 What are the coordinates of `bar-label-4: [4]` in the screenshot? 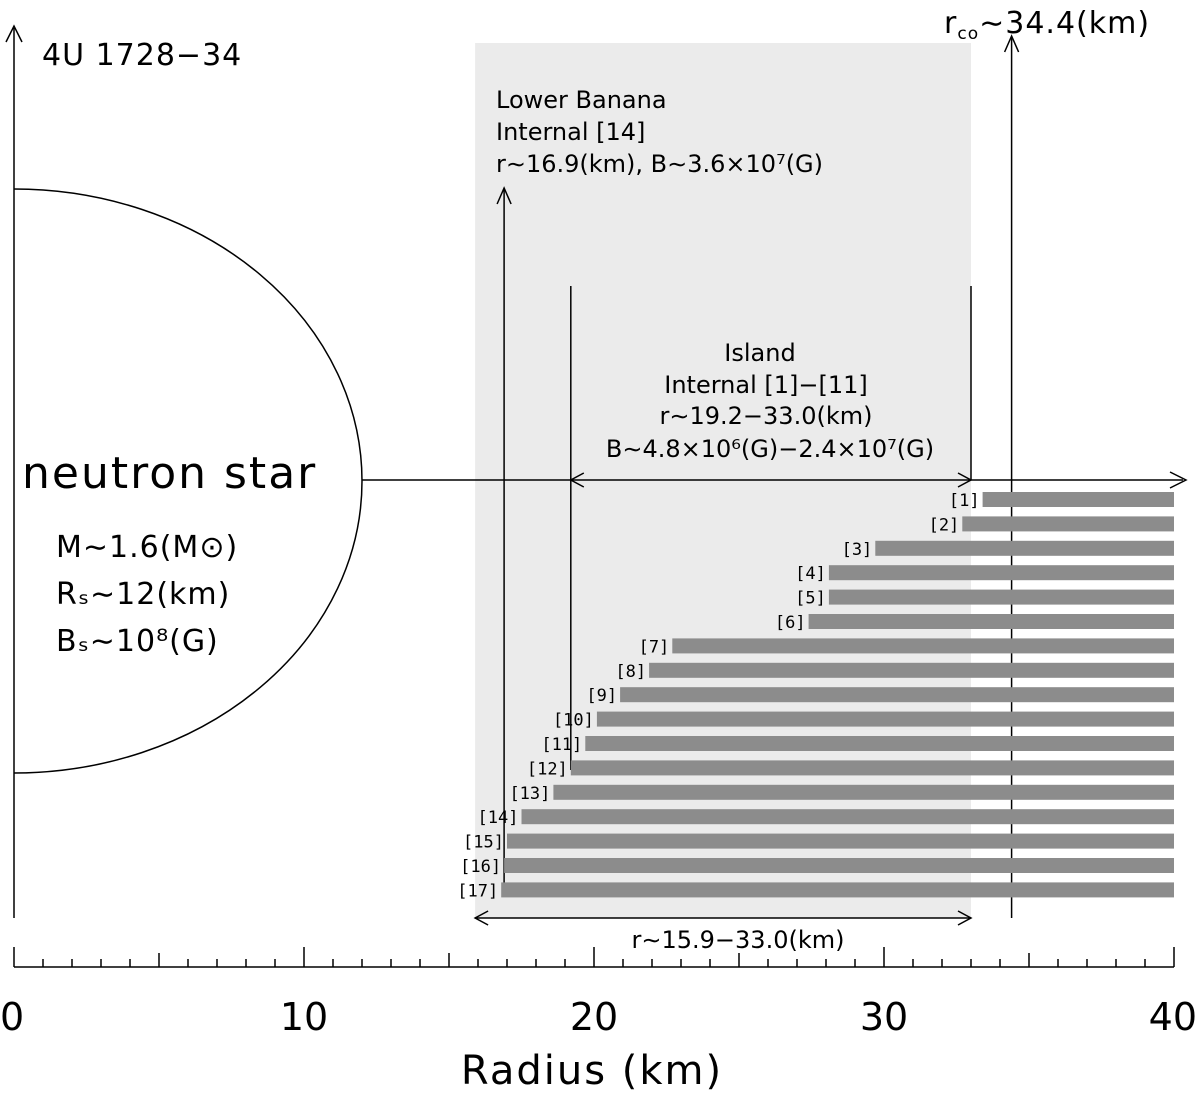 It's located at (810, 574).